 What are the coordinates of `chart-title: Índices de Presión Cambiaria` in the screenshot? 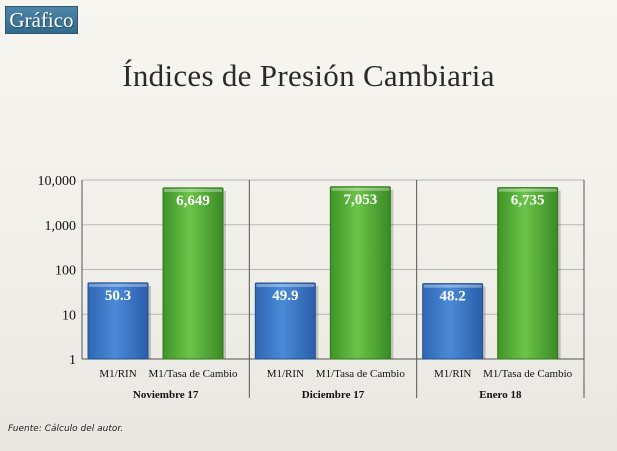 It's located at (308, 75).